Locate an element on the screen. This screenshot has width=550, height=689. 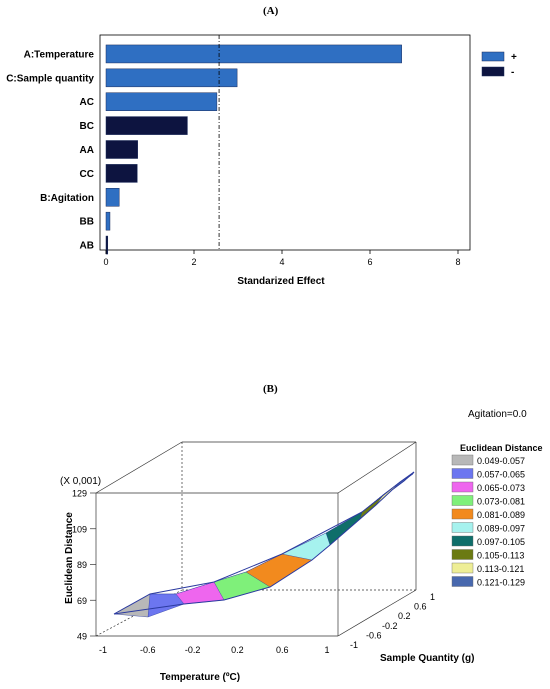
category-label: AA is located at coordinates (87, 150).